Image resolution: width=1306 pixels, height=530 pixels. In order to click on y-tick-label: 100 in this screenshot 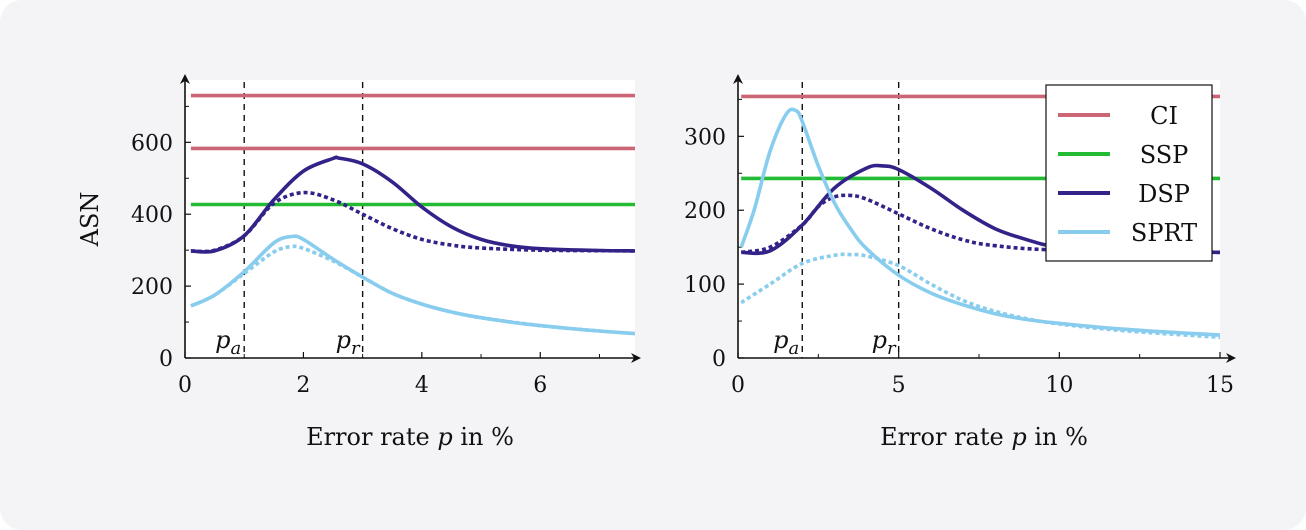, I will do `click(705, 285)`.